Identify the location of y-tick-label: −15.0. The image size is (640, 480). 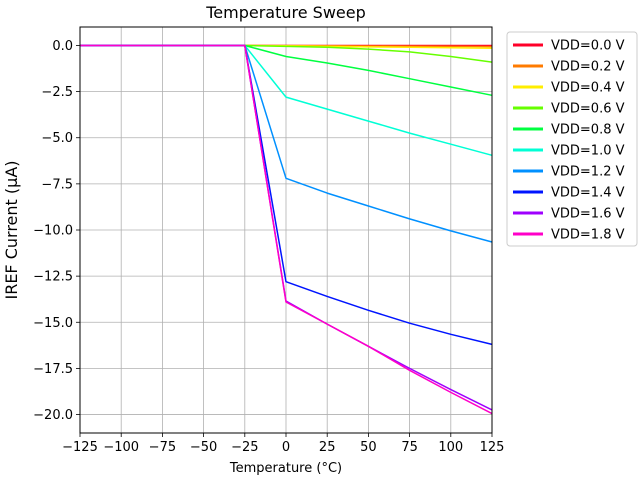
(53, 323).